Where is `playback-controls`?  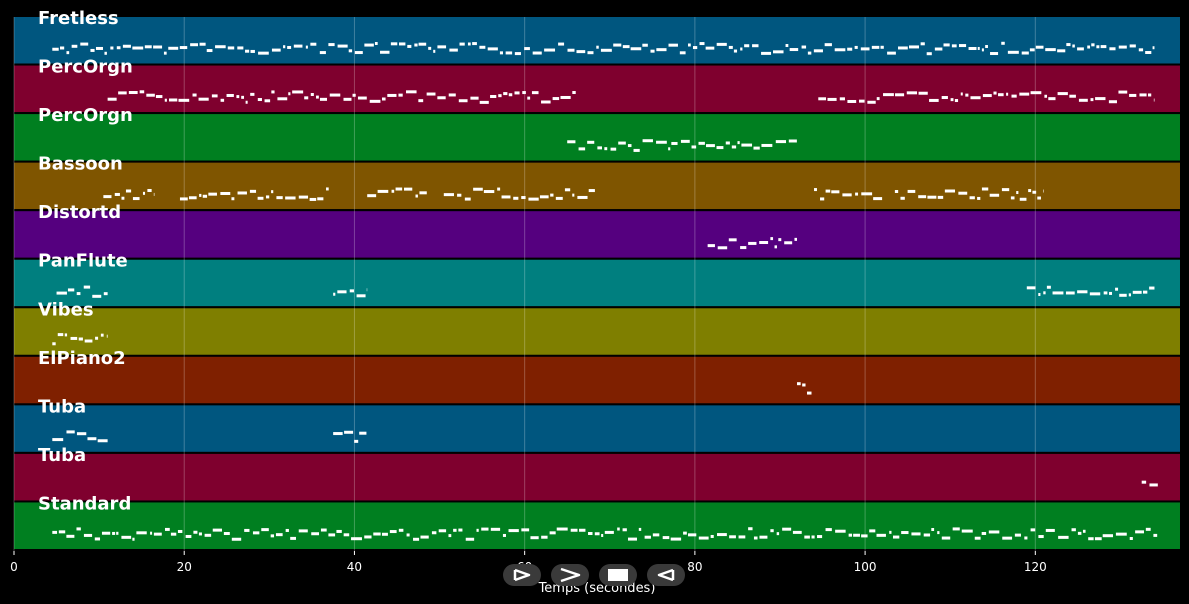 playback-controls is located at coordinates (596, 575).